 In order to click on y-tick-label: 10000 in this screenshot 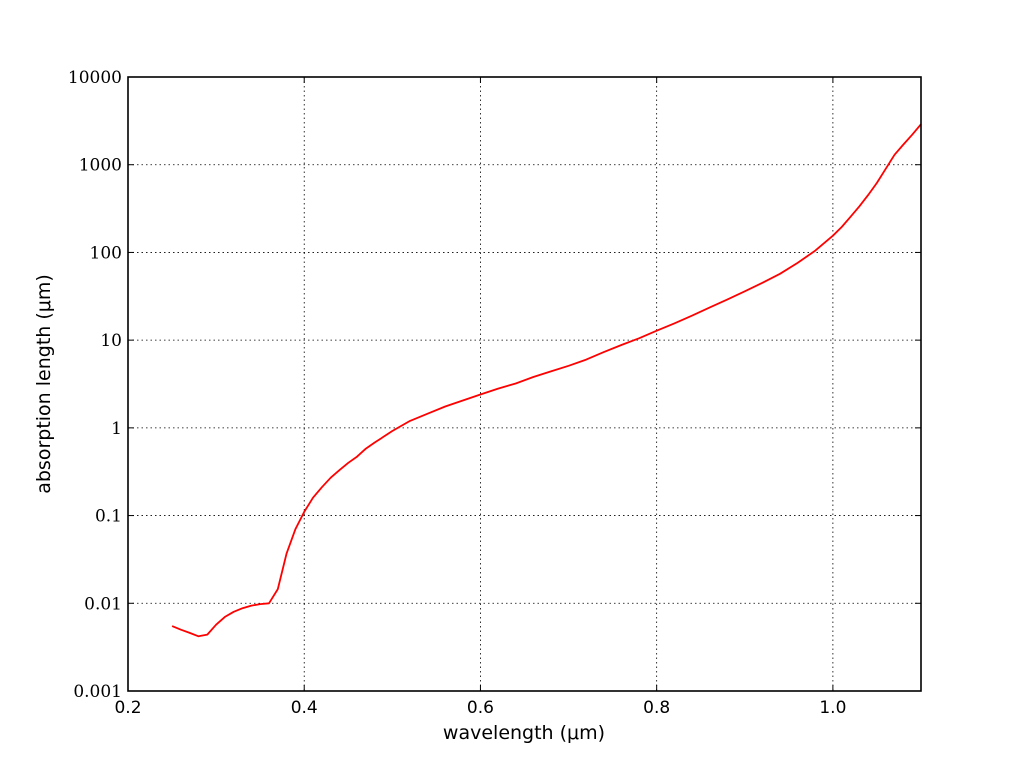, I will do `click(95, 78)`.